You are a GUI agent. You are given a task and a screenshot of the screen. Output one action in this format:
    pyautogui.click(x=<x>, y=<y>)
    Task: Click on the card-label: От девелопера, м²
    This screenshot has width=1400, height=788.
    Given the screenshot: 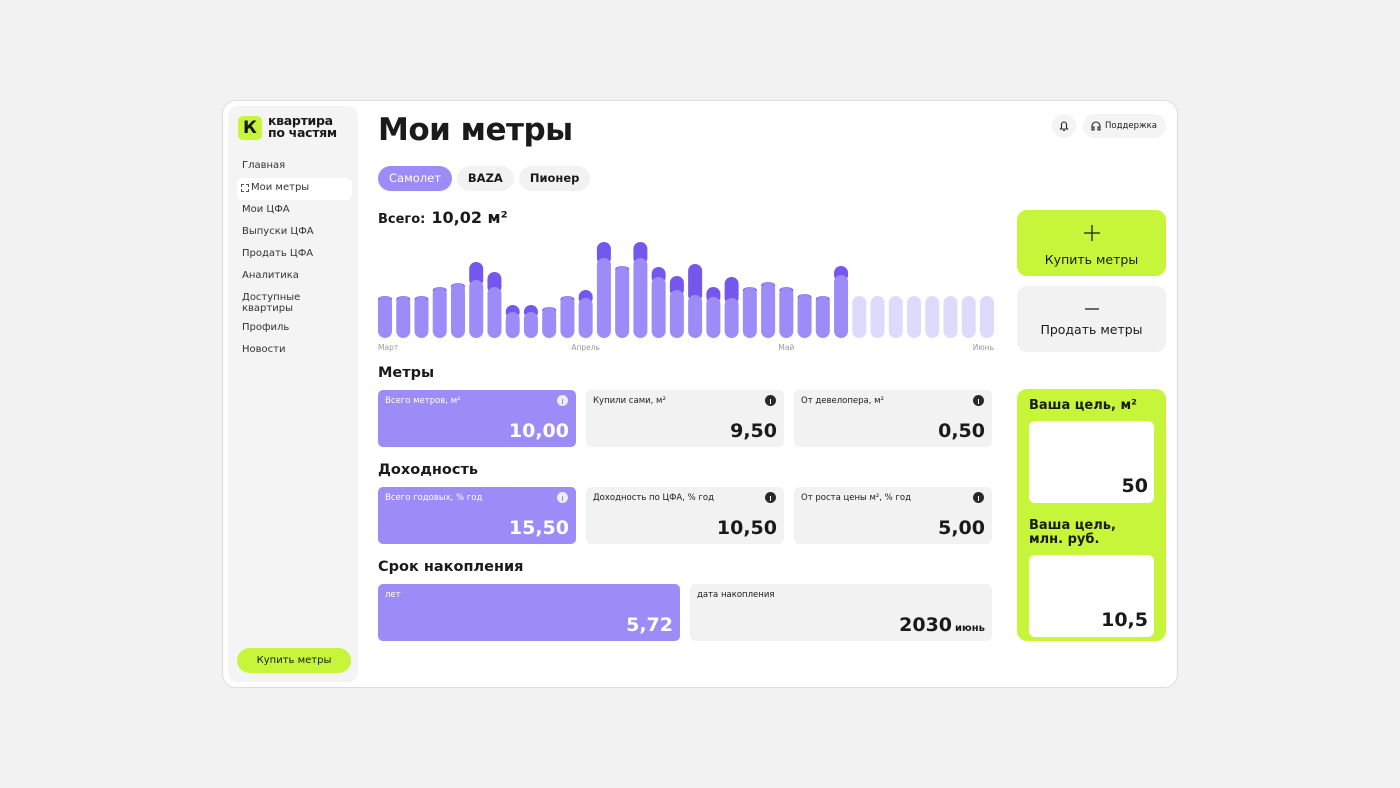 What is the action you would take?
    pyautogui.click(x=842, y=401)
    